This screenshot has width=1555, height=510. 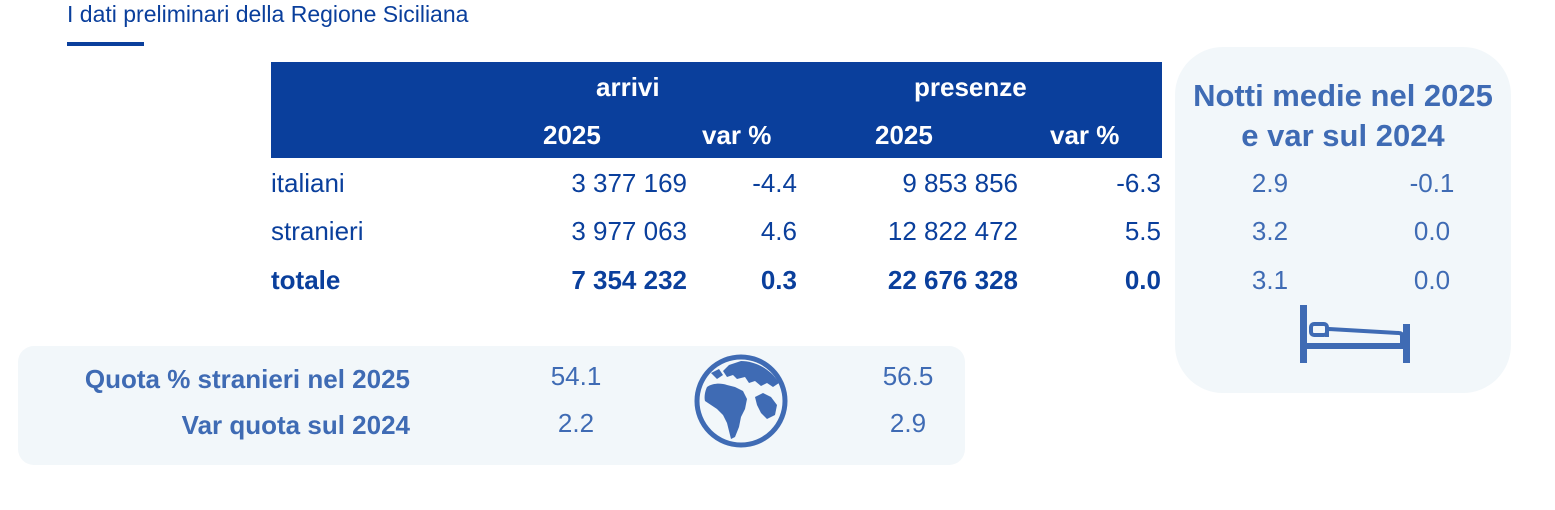 What do you see at coordinates (778, 280) in the screenshot?
I see `cell-arrivi-var-totale: 0.3` at bounding box center [778, 280].